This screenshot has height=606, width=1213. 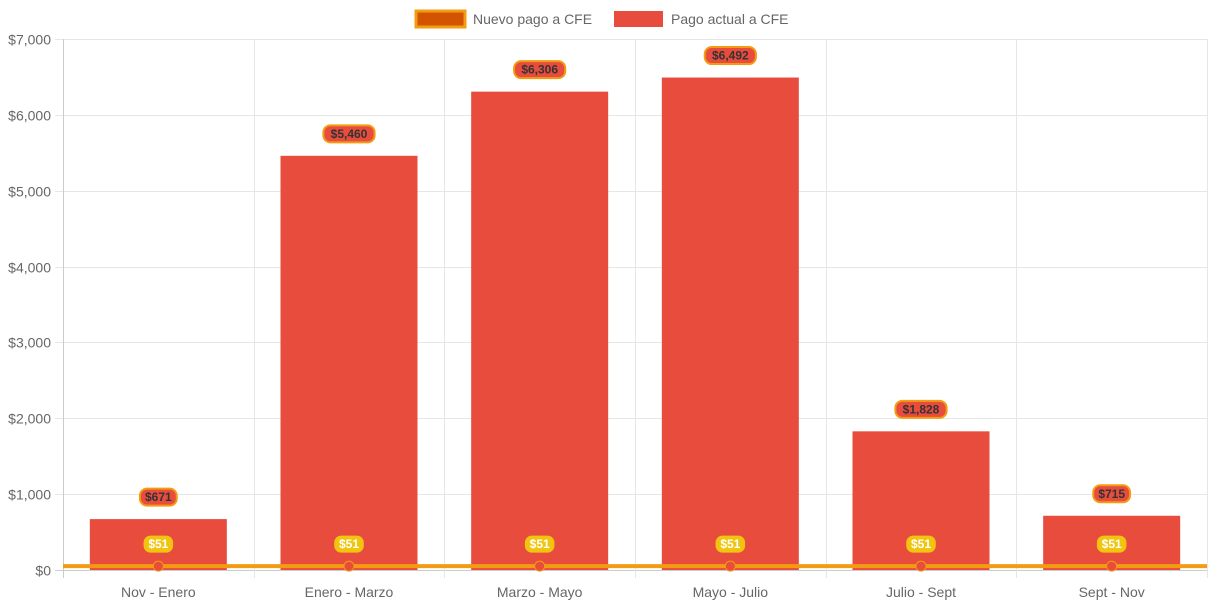 I want to click on x-tick-label: Enero - Marzo, so click(x=349, y=592).